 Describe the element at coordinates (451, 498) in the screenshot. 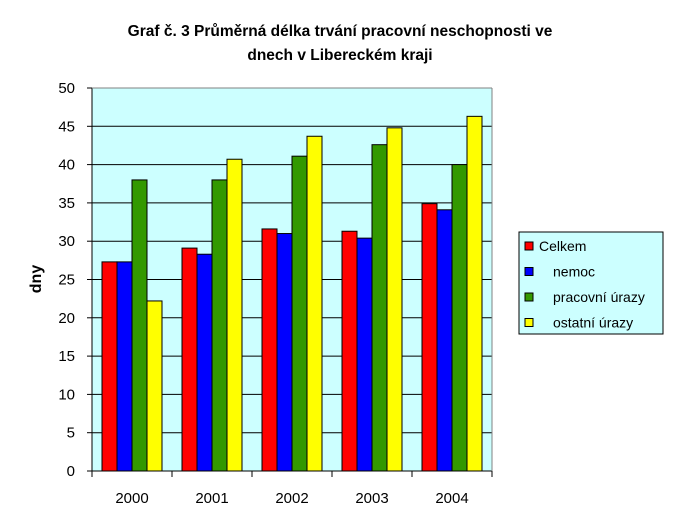

I see `x-tick-label: 2004` at that location.